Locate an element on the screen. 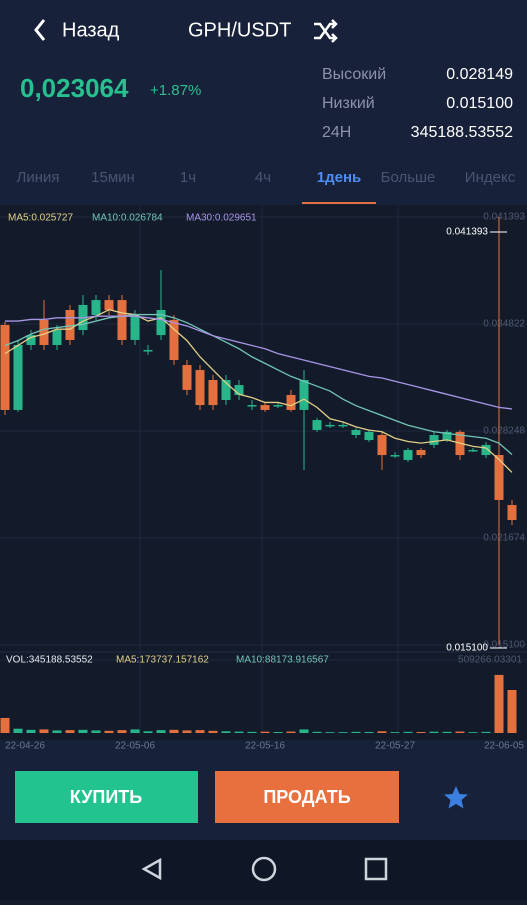  buy-label: КУПИТЬ is located at coordinates (106, 797).